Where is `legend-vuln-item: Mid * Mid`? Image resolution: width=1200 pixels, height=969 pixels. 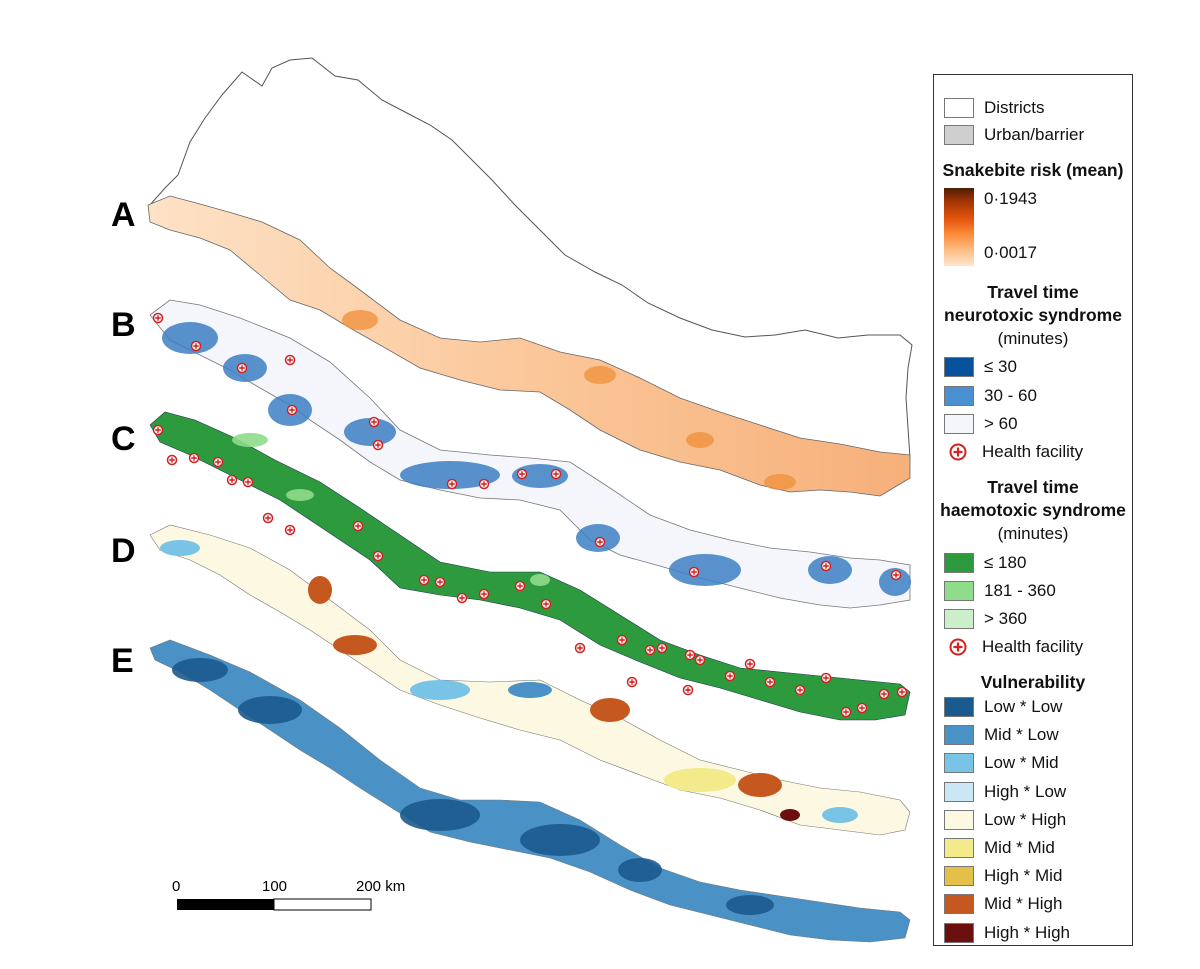
legend-vuln-item: Mid * Mid is located at coordinates (999, 848).